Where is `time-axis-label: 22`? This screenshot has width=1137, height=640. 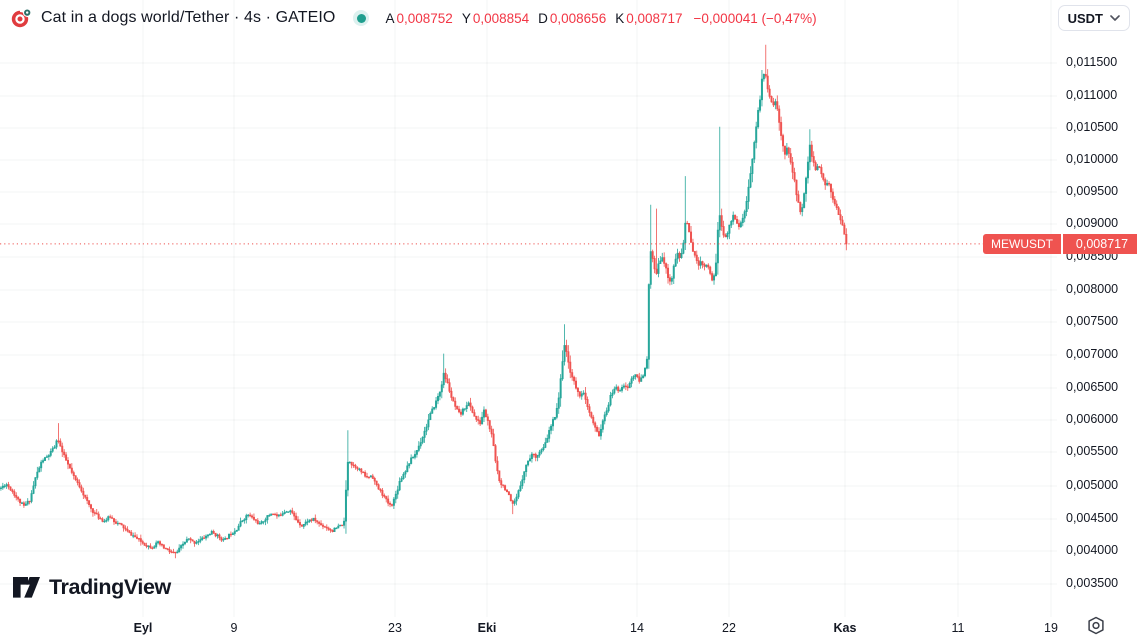
time-axis-label: 22 is located at coordinates (729, 628).